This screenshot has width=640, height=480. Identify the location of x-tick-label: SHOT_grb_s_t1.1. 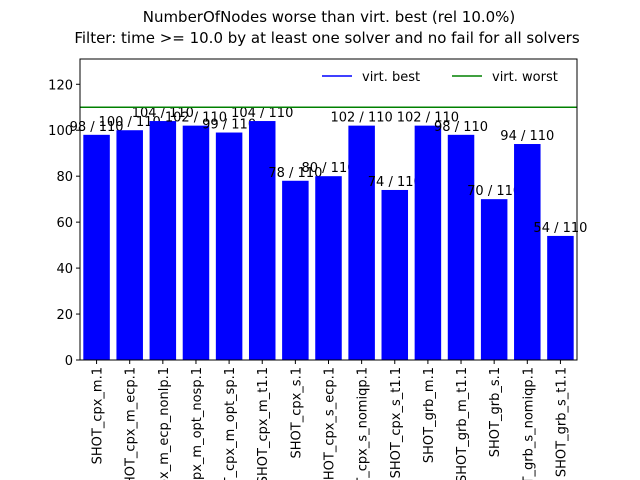
(561, 422).